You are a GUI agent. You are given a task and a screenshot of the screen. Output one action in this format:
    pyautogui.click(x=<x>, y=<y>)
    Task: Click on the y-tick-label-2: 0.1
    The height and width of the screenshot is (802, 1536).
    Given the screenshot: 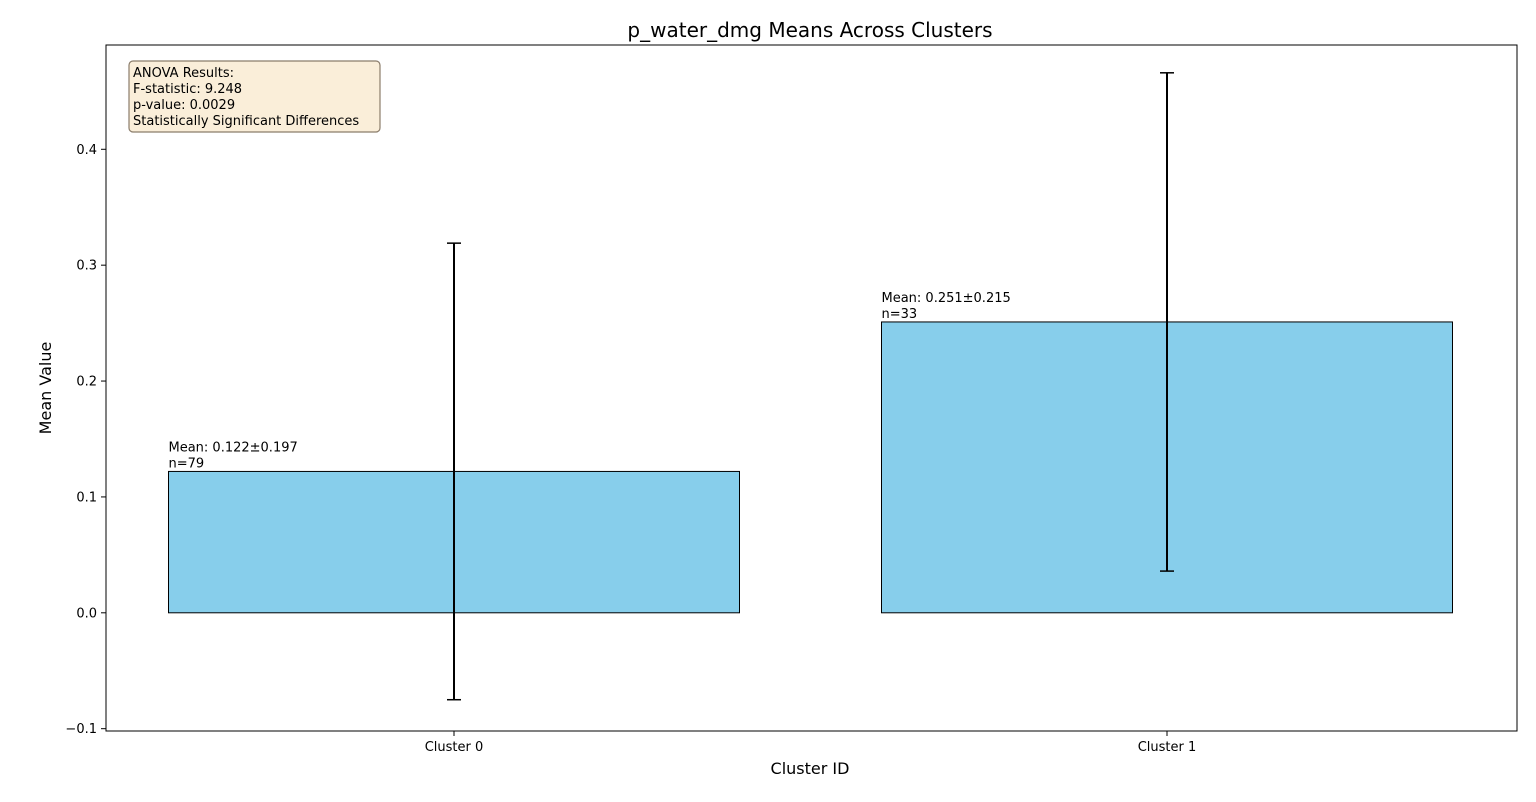 What is the action you would take?
    pyautogui.click(x=86, y=497)
    